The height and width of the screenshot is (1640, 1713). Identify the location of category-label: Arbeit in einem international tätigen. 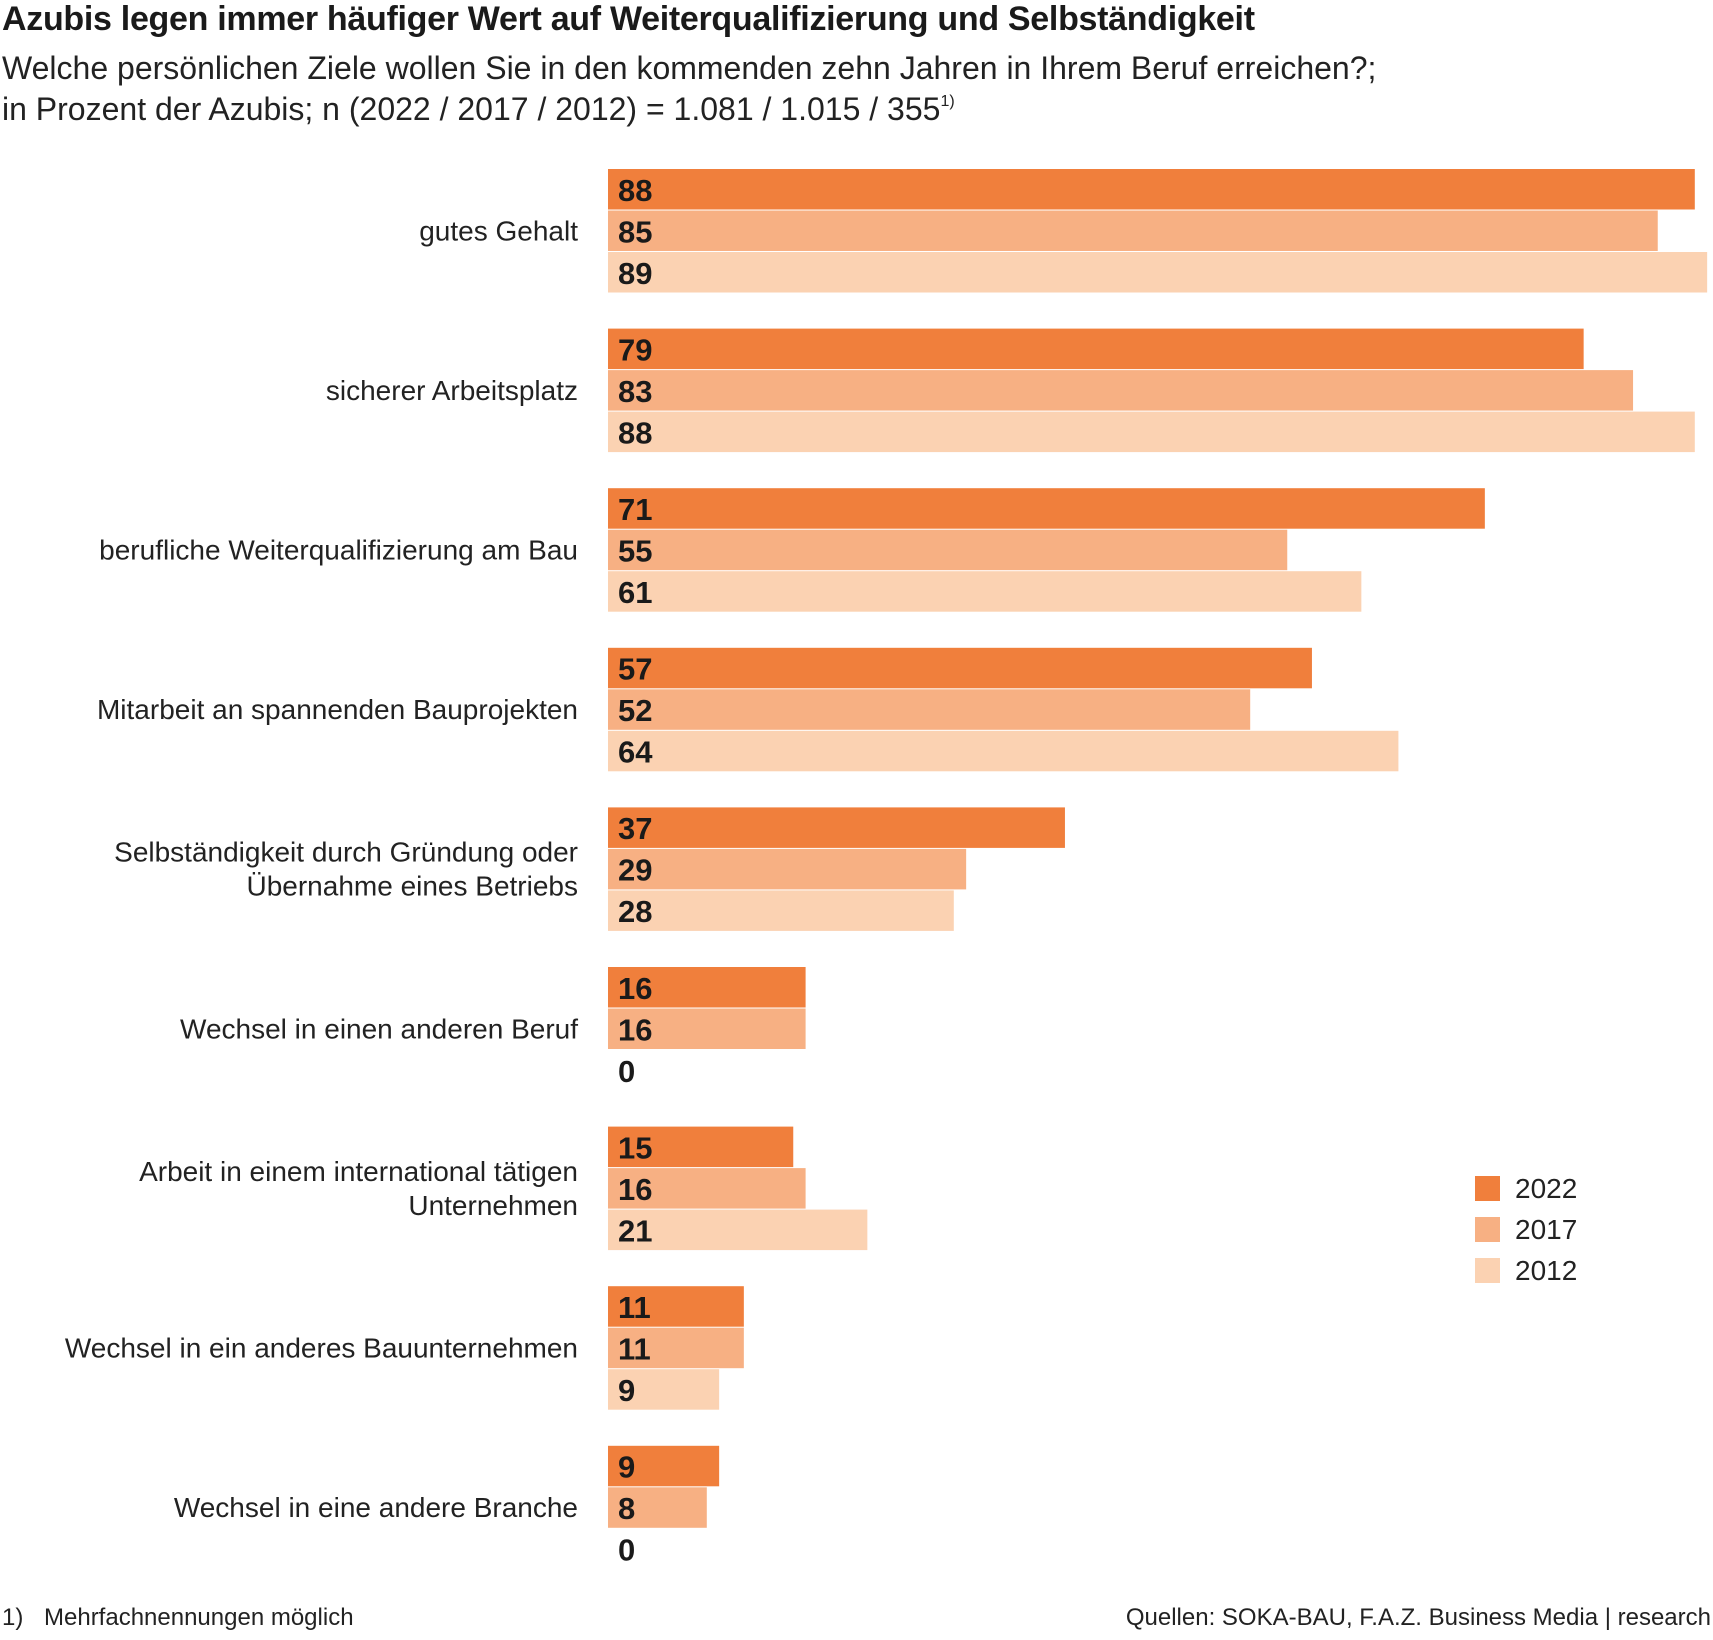
(358, 1171).